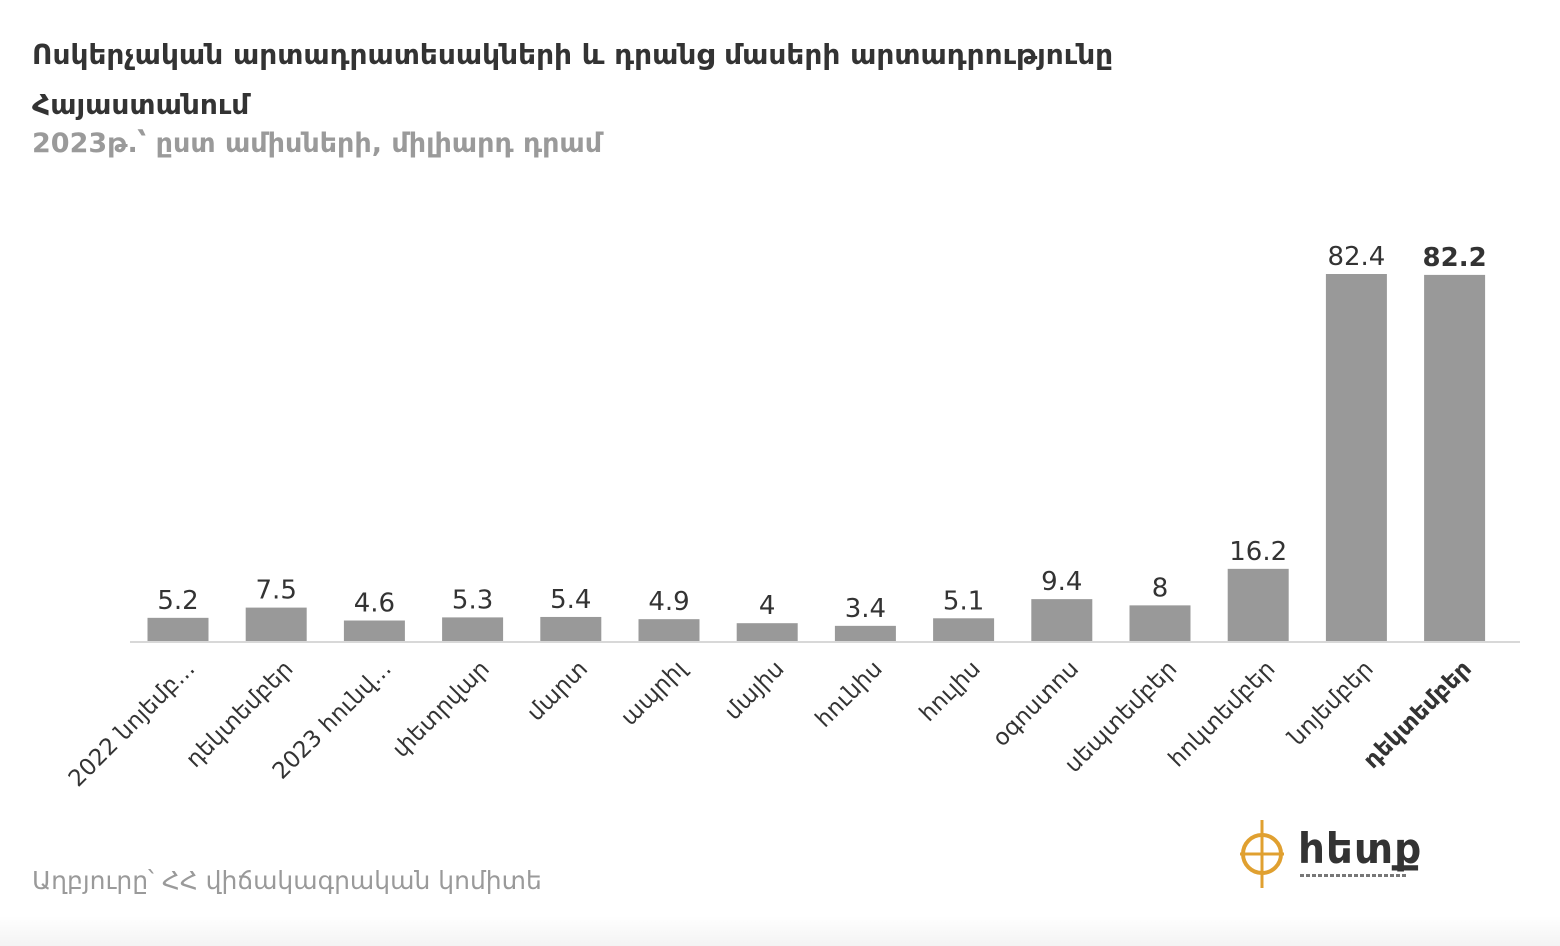  Describe the element at coordinates (317, 143) in the screenshot. I see `chart-subtitle: 2023թ.՝ ըստ ամիսների, միլիարդ դրամ` at that location.